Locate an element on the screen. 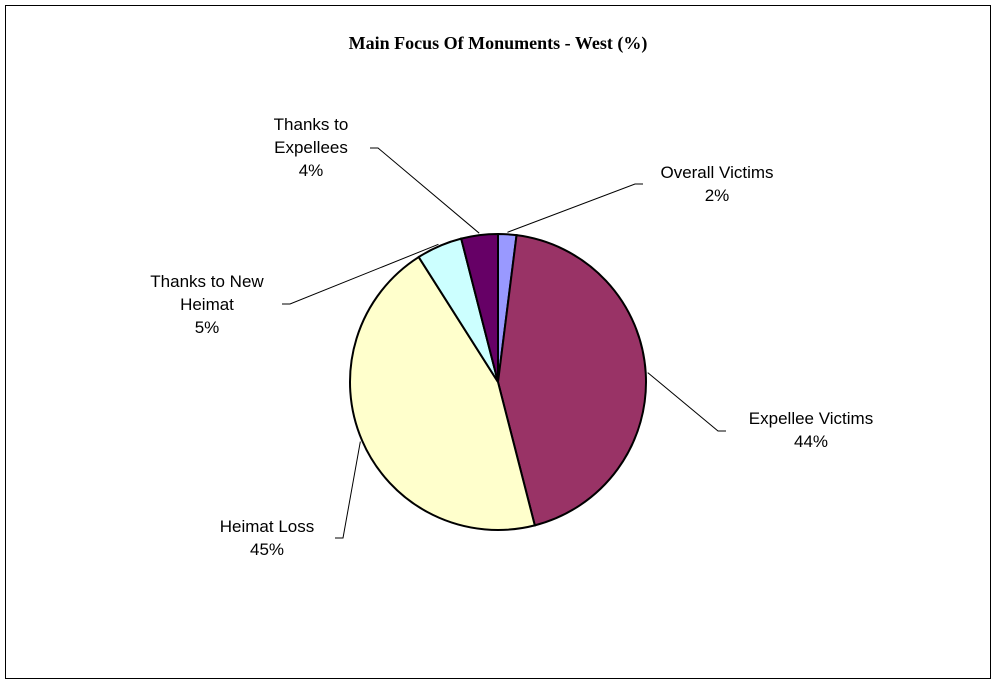 The width and height of the screenshot is (997, 686). slice-label: Thanks to New Heimat 5% is located at coordinates (207, 304).